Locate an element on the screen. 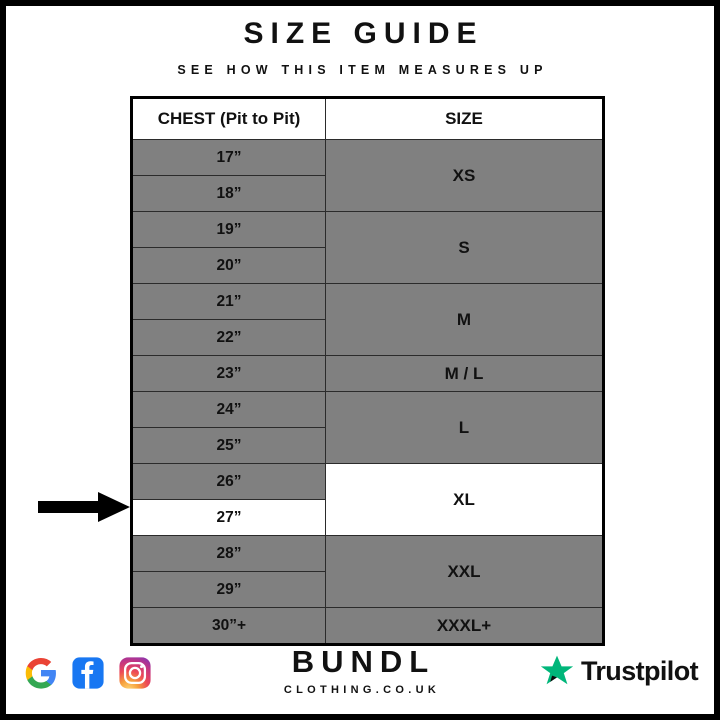 This screenshot has width=720, height=720. table-header-row: CHEST (Pit to Pit) SIZE is located at coordinates (367, 118).